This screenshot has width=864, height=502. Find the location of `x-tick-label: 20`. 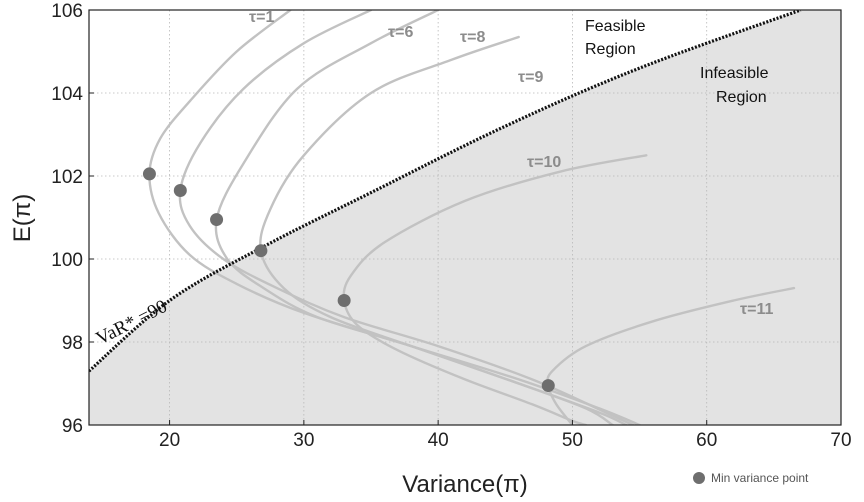

x-tick-label: 20 is located at coordinates (169, 440).